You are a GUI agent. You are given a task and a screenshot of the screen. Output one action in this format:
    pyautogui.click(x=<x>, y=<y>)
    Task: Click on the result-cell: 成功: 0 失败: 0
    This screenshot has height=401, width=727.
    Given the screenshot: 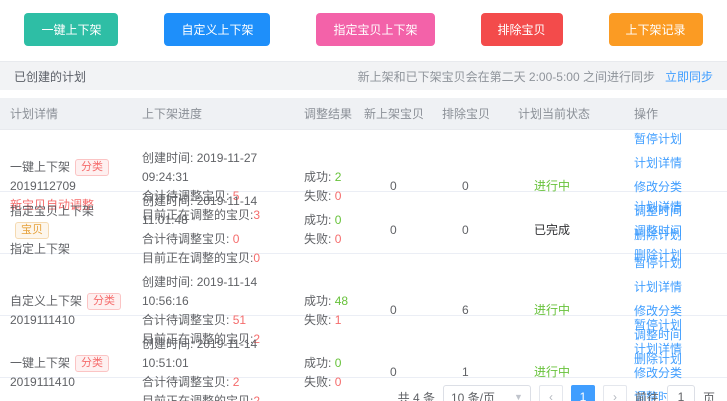 What is the action you would take?
    pyautogui.click(x=324, y=373)
    